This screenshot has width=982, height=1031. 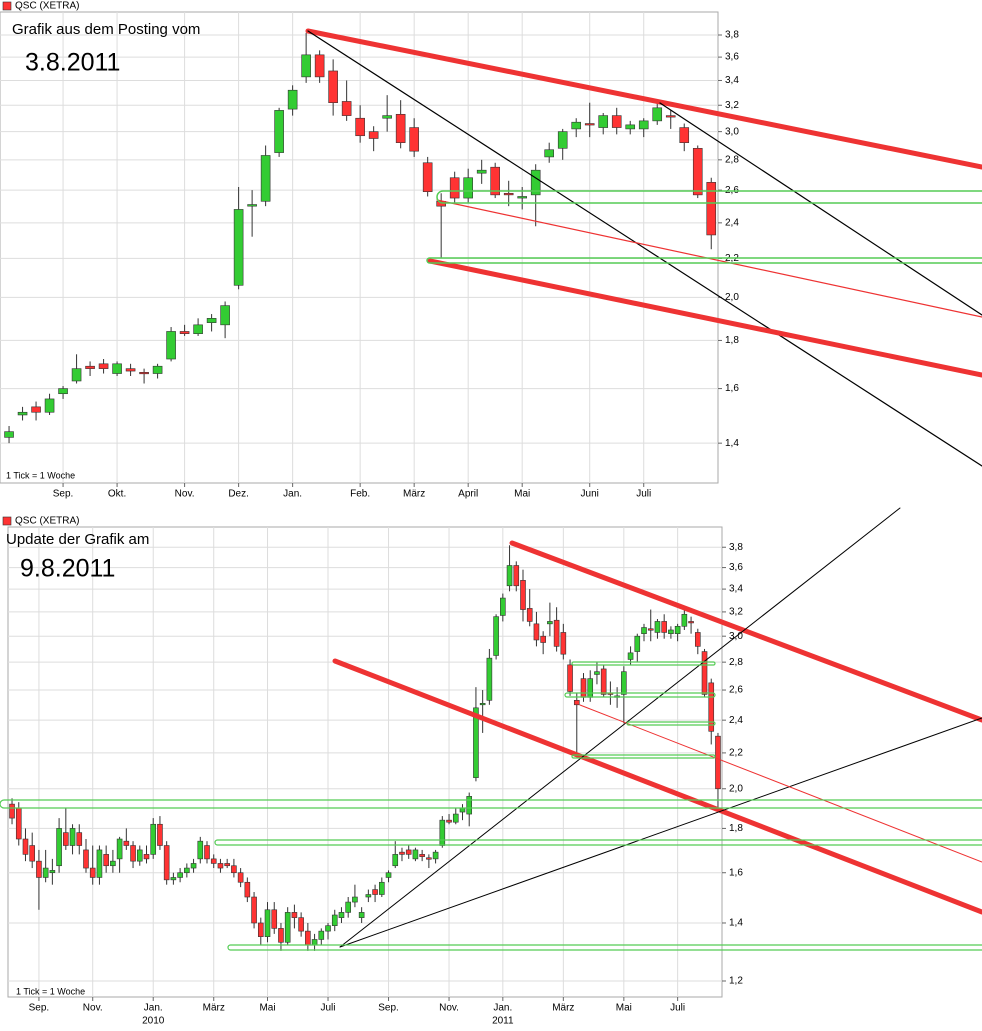 I want to click on y-tick-label: 3,2, so click(x=736, y=612).